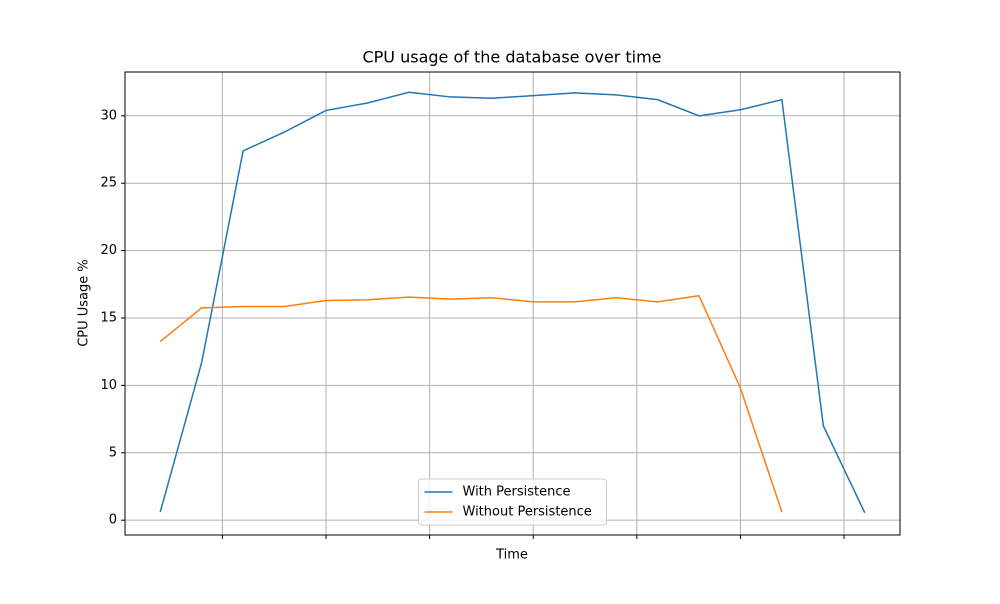  Describe the element at coordinates (108, 317) in the screenshot. I see `y-tick-label: 15` at that location.